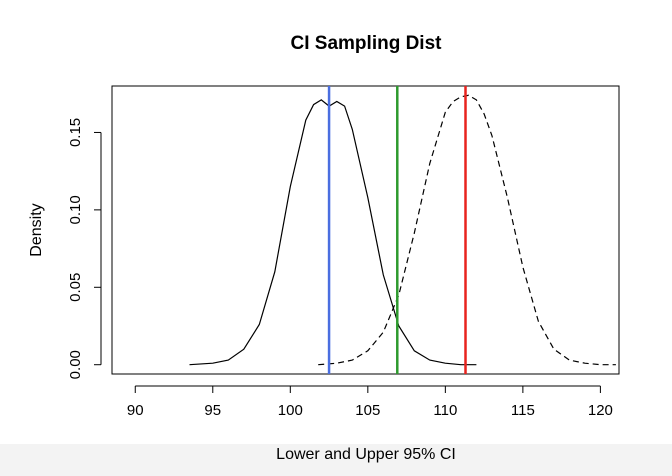  Describe the element at coordinates (397, 230) in the screenshot. I see `vline-layer` at that location.